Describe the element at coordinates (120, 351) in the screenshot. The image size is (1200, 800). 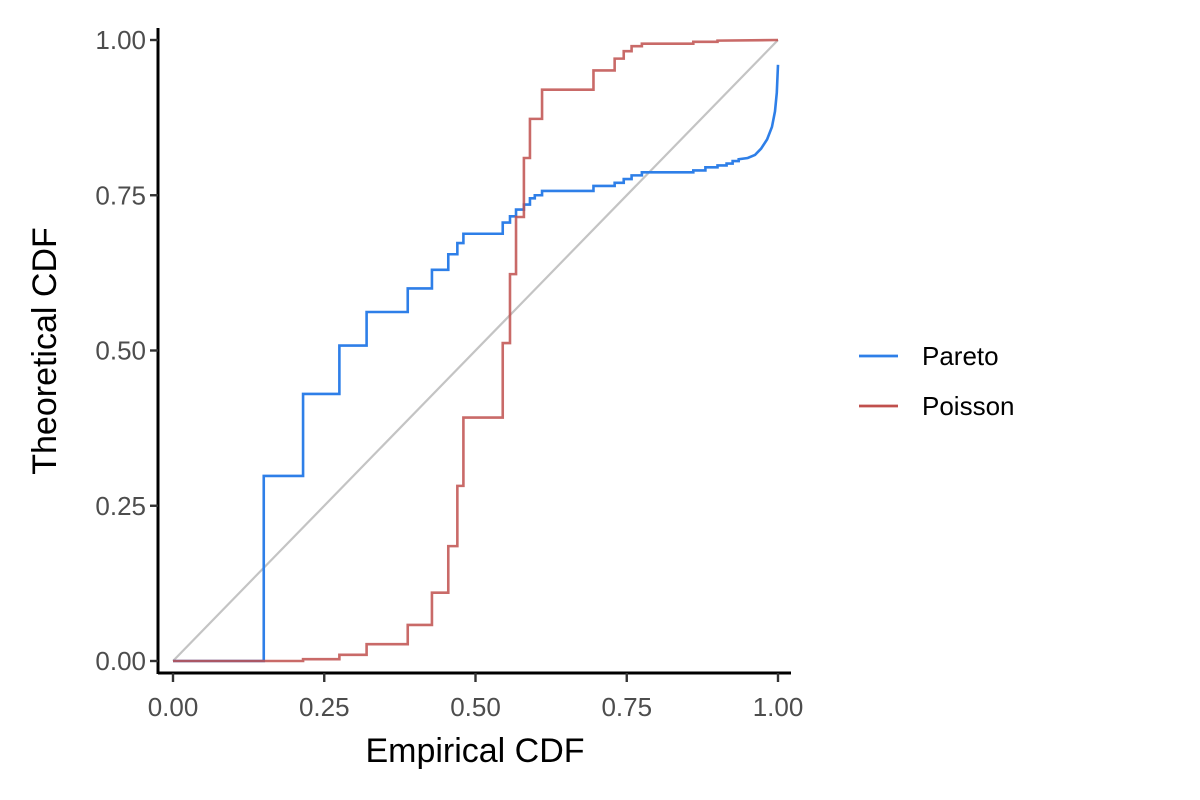
I see `y-tick-label: 0.50` at that location.